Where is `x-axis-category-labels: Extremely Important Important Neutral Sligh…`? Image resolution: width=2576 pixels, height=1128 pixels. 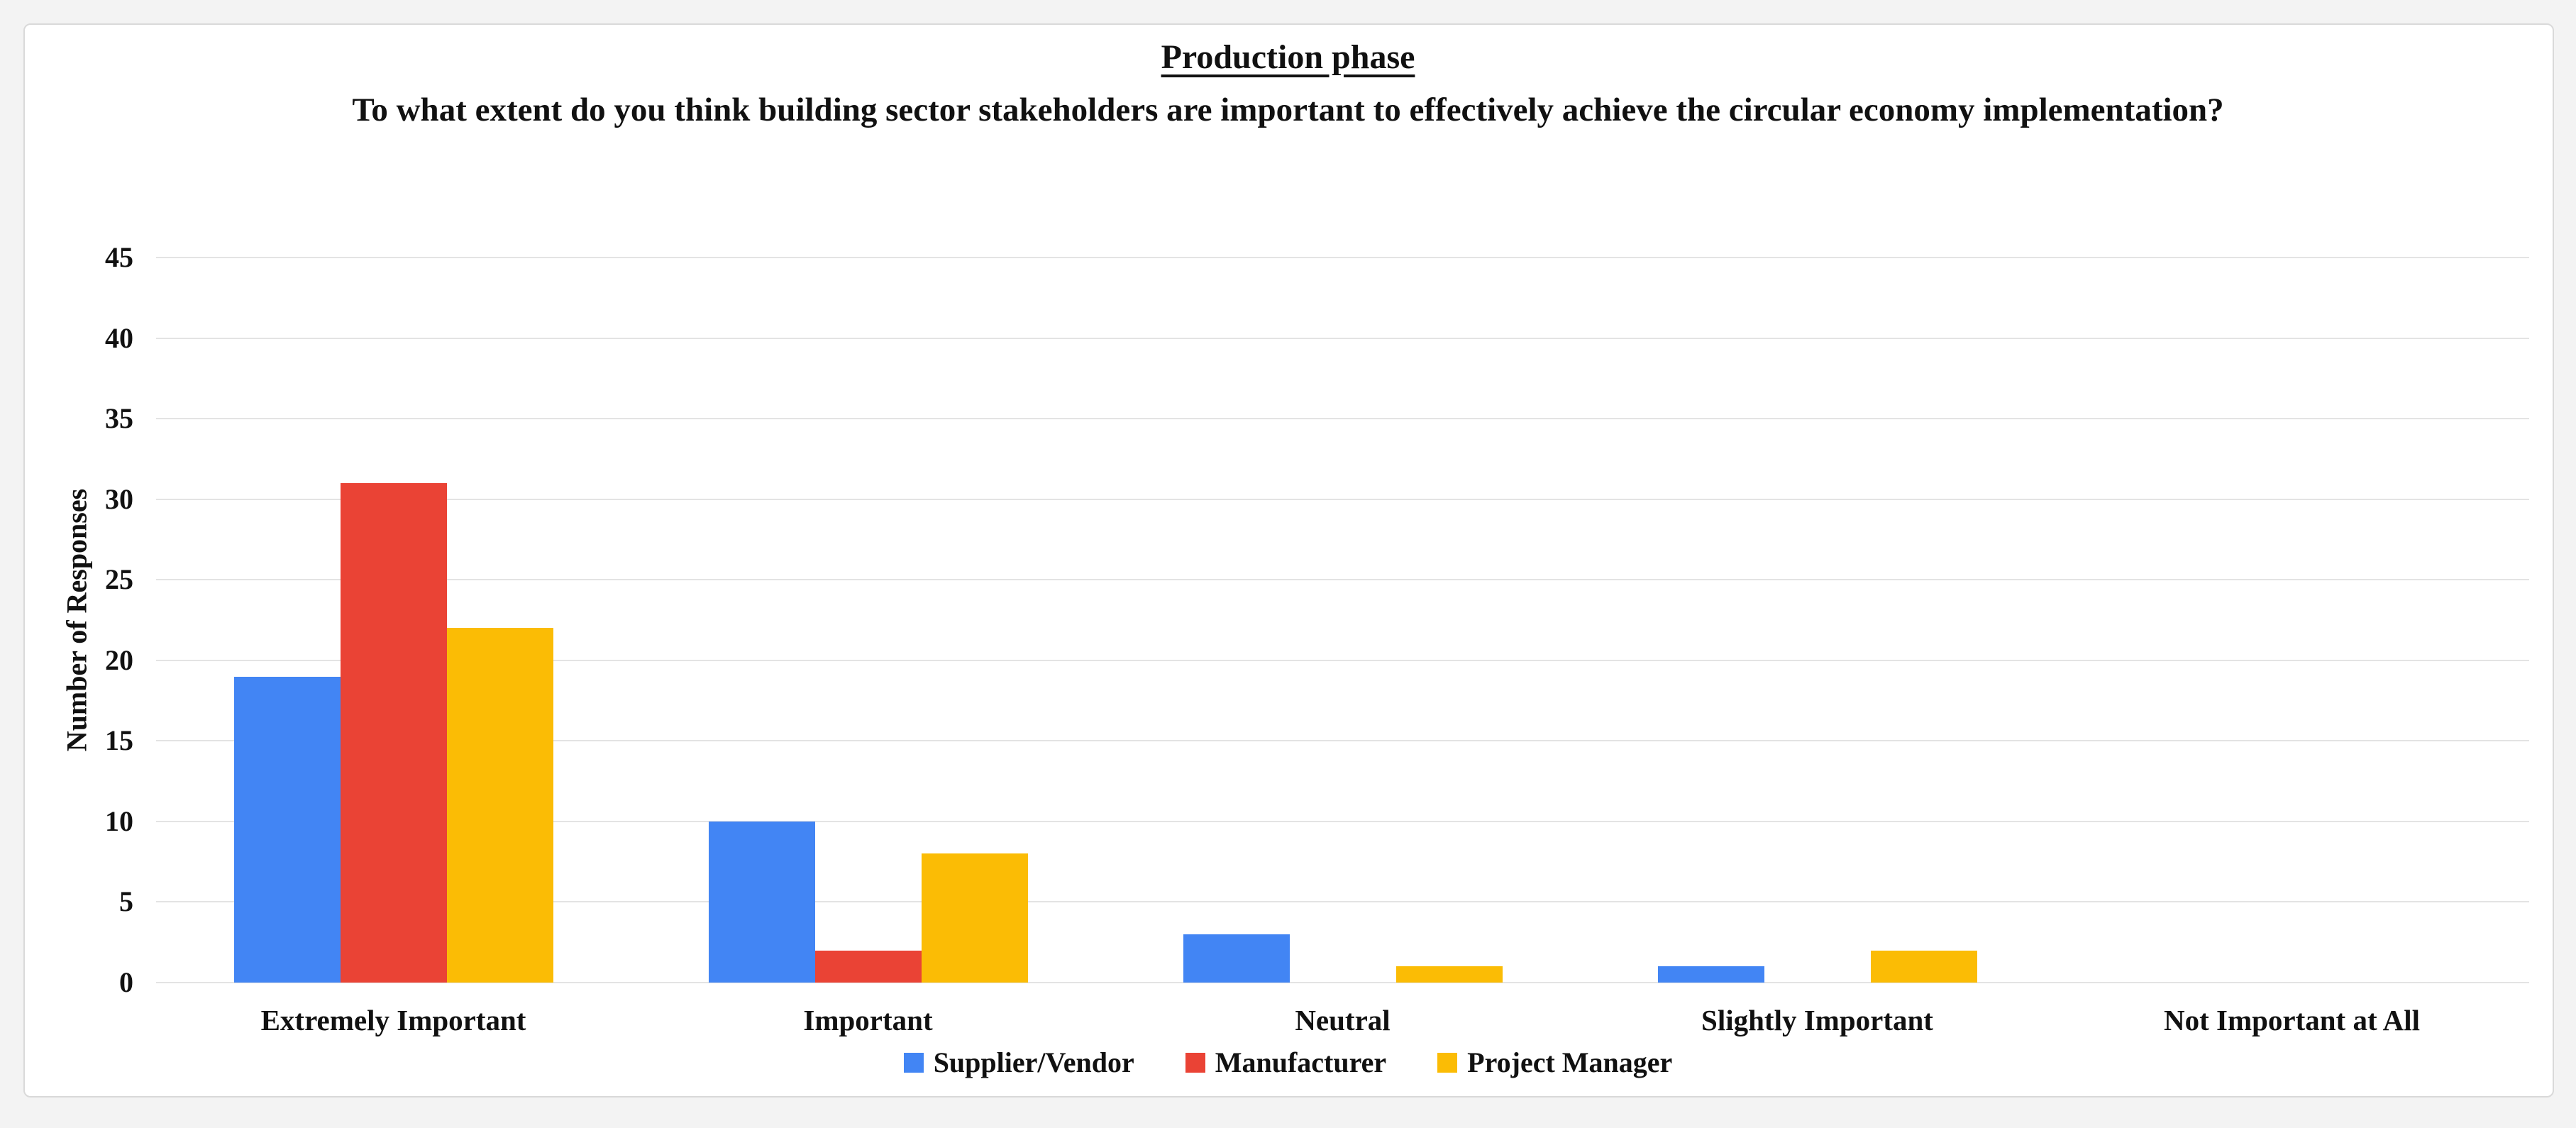
x-axis-category-labels: Extremely Important Important Neutral Sligh… is located at coordinates (1342, 1020).